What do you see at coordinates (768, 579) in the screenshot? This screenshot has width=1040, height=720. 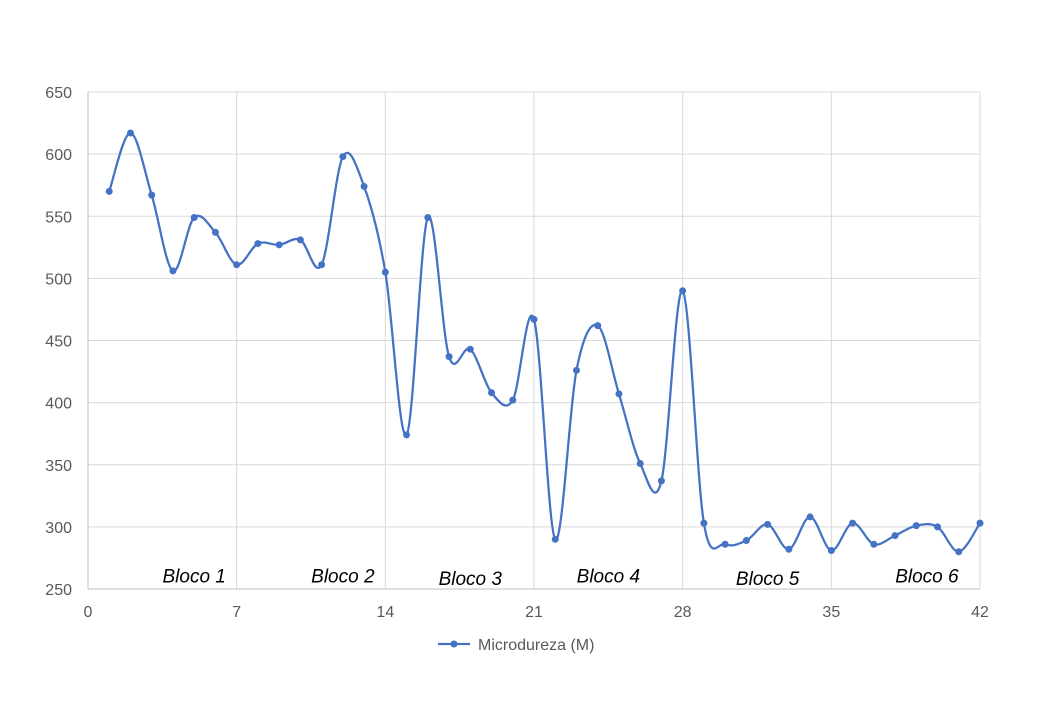 I see `annotation-bloco-5: Bloco 5` at bounding box center [768, 579].